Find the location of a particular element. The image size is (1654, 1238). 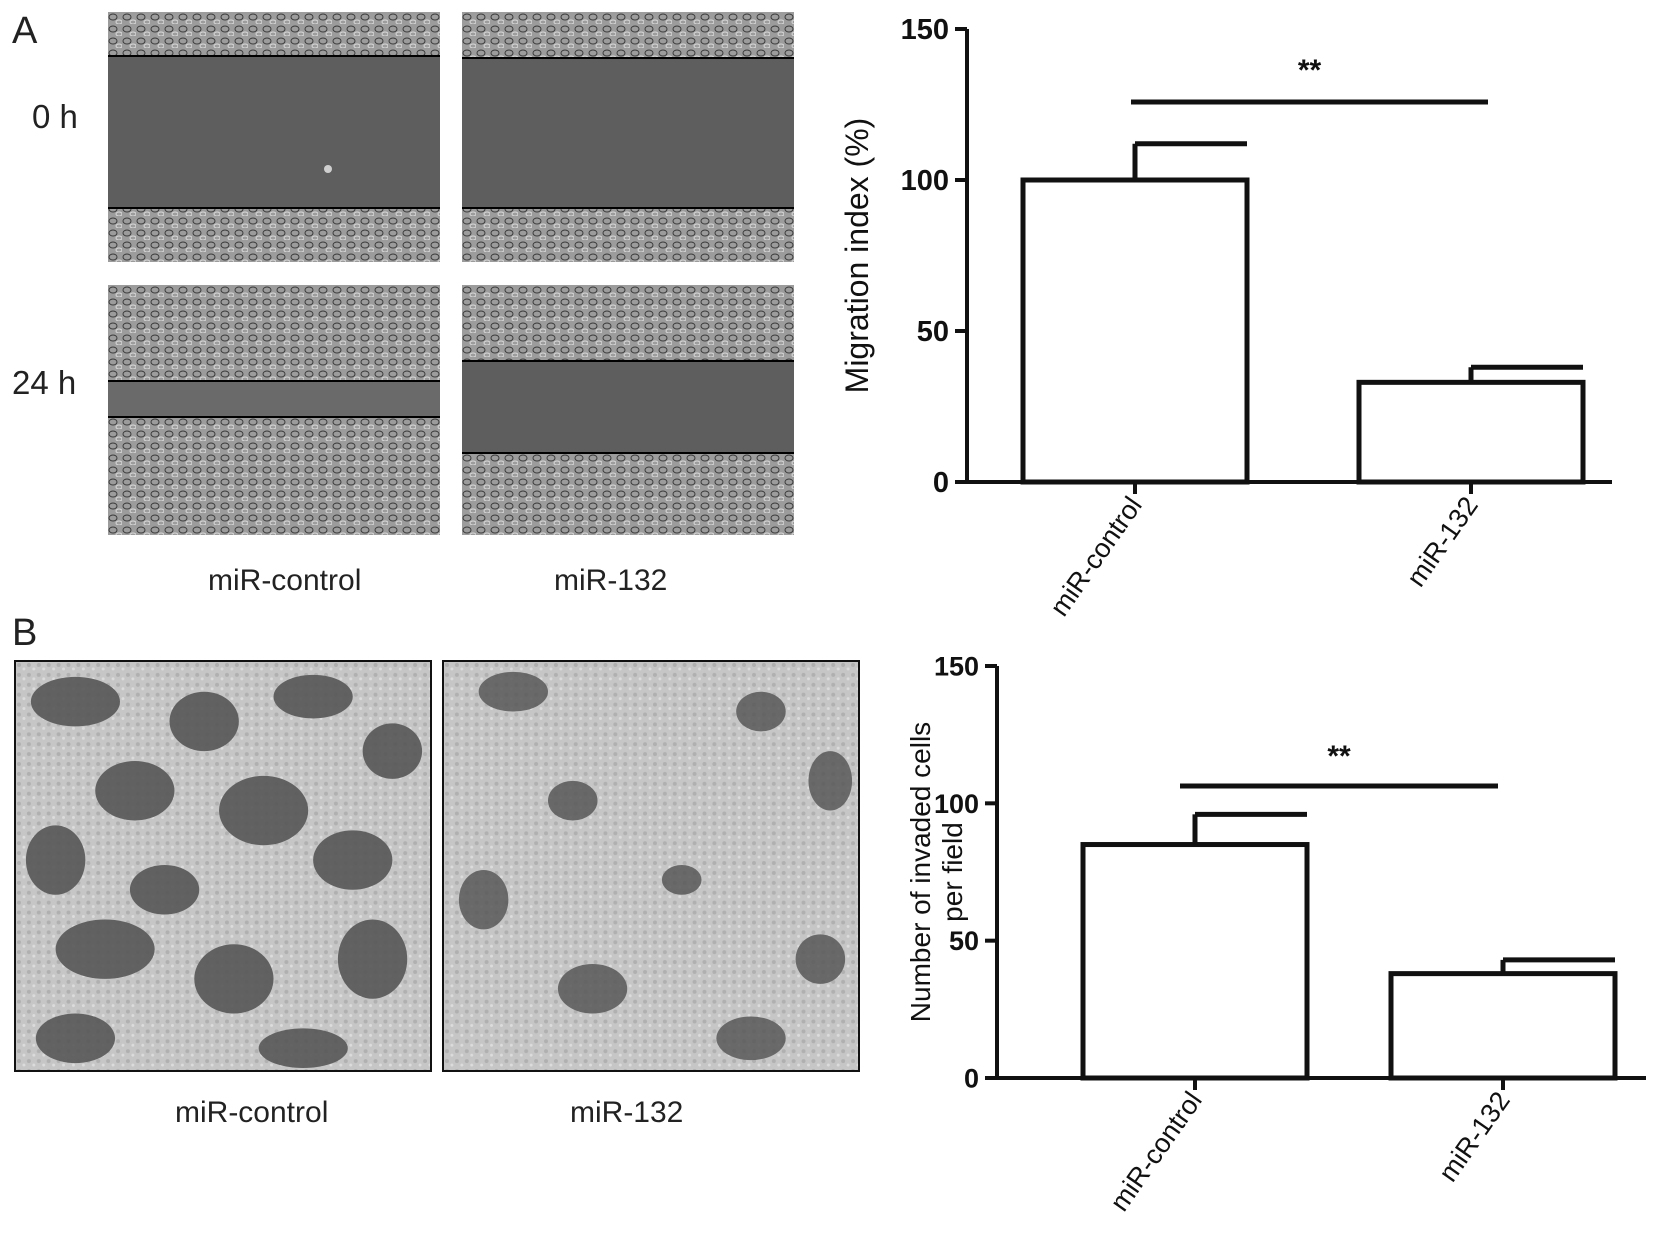

micrograph-control-0h is located at coordinates (274, 137).